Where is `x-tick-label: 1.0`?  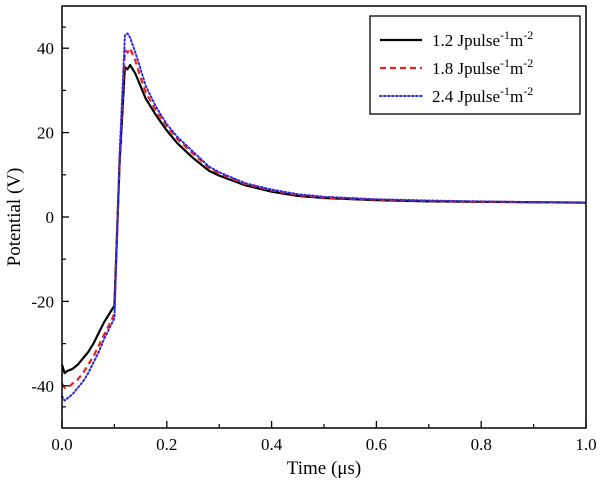 x-tick-label: 1.0 is located at coordinates (585, 444).